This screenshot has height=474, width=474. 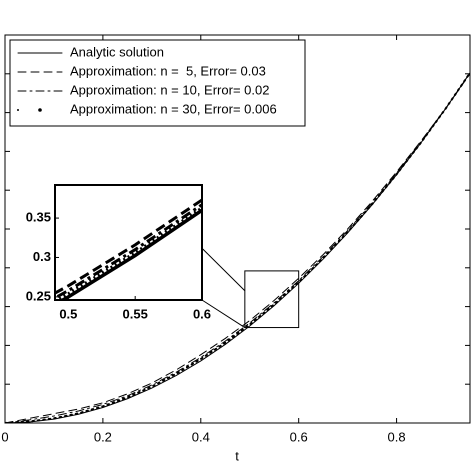 I want to click on legend-label: Approximation: n = 5, Error= 0.03, so click(x=168, y=70).